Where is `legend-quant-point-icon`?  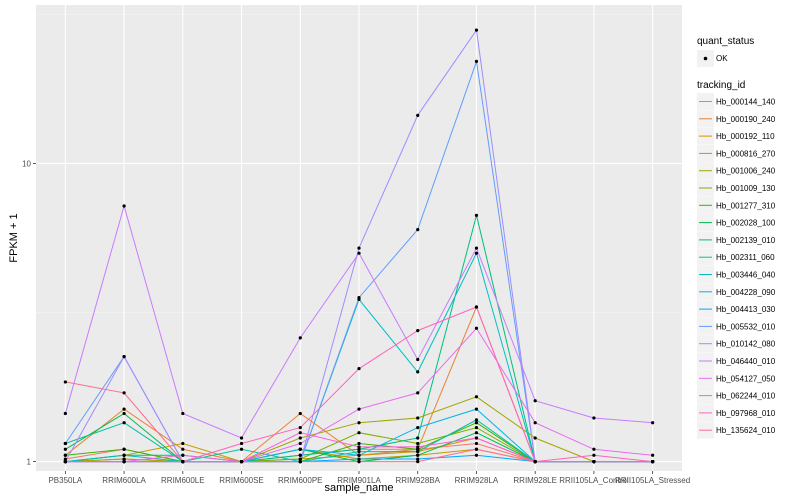
legend-quant-point-icon is located at coordinates (705, 58).